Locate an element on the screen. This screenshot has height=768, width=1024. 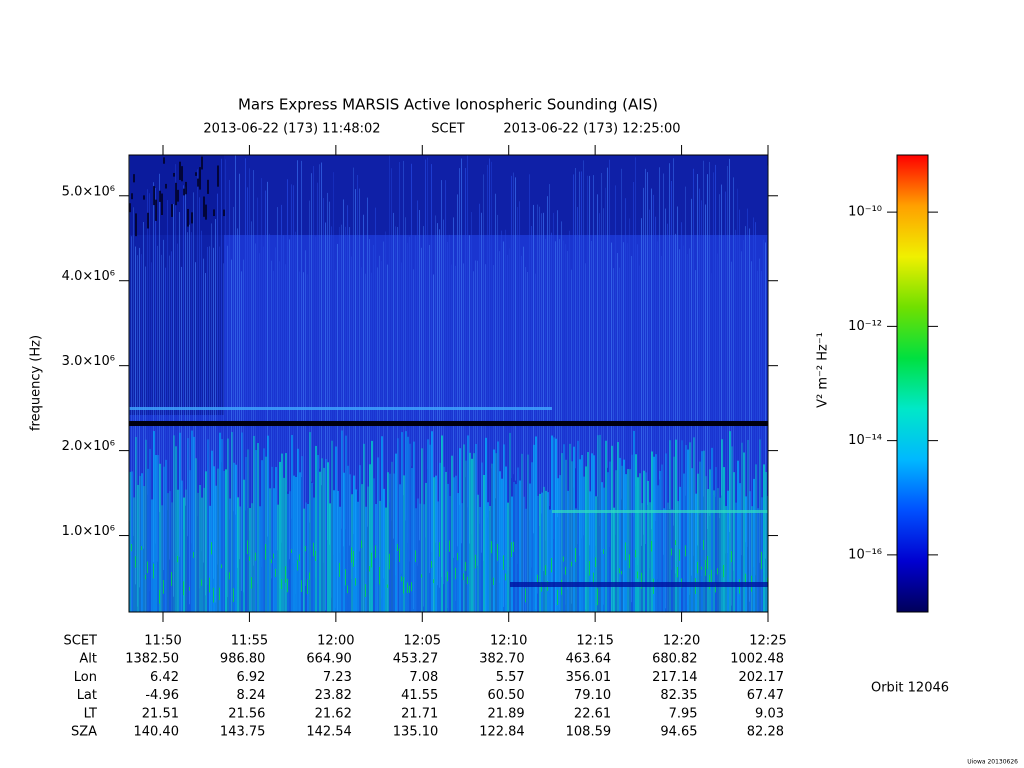
y-tick-label: 4.0×10⁶ is located at coordinates (88, 276).